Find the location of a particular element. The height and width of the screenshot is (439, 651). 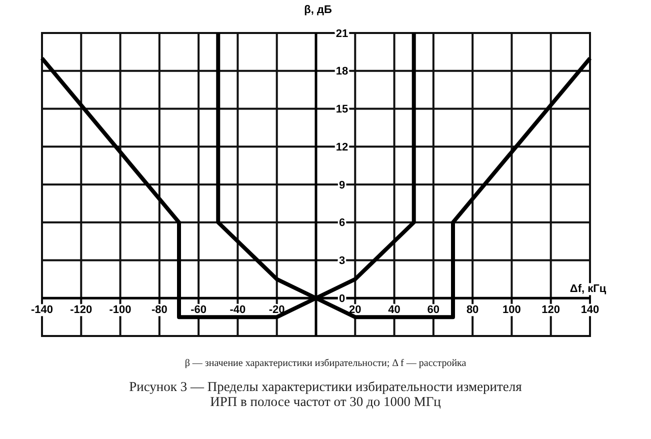

text: β — значение характеристики избирательности; Δ f — расстройка is located at coordinates (326, 363).